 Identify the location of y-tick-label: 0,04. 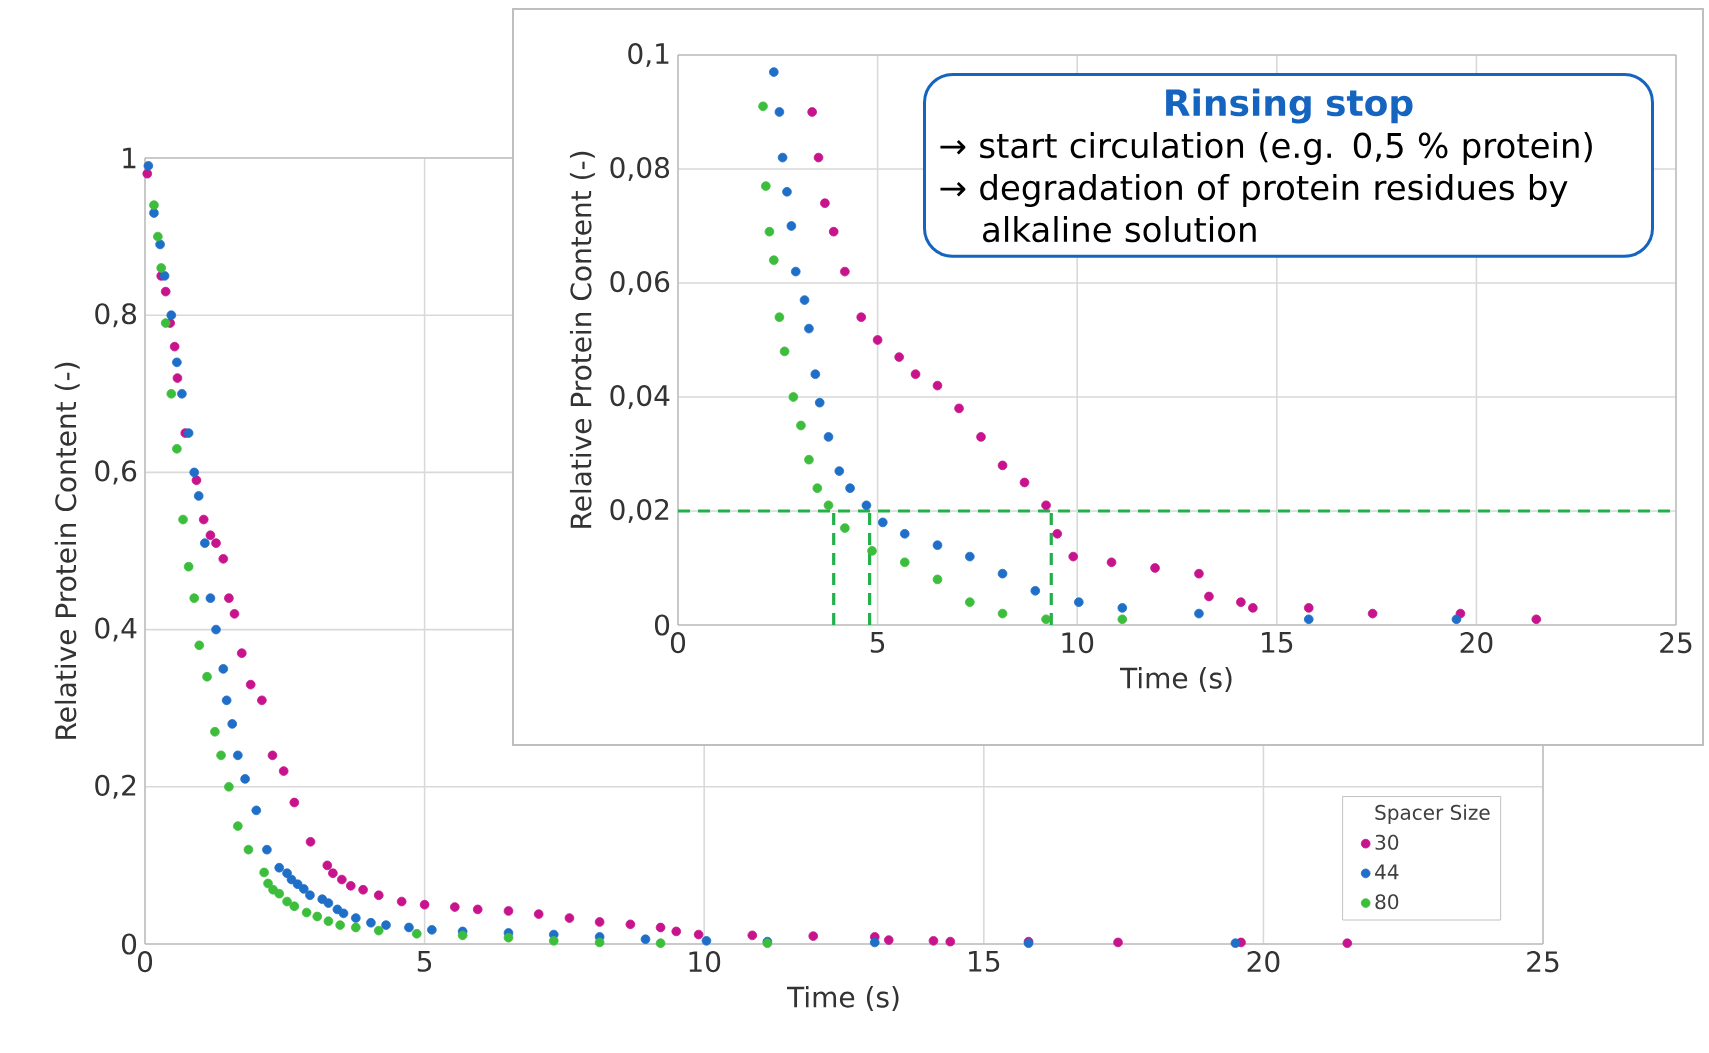
(640, 397).